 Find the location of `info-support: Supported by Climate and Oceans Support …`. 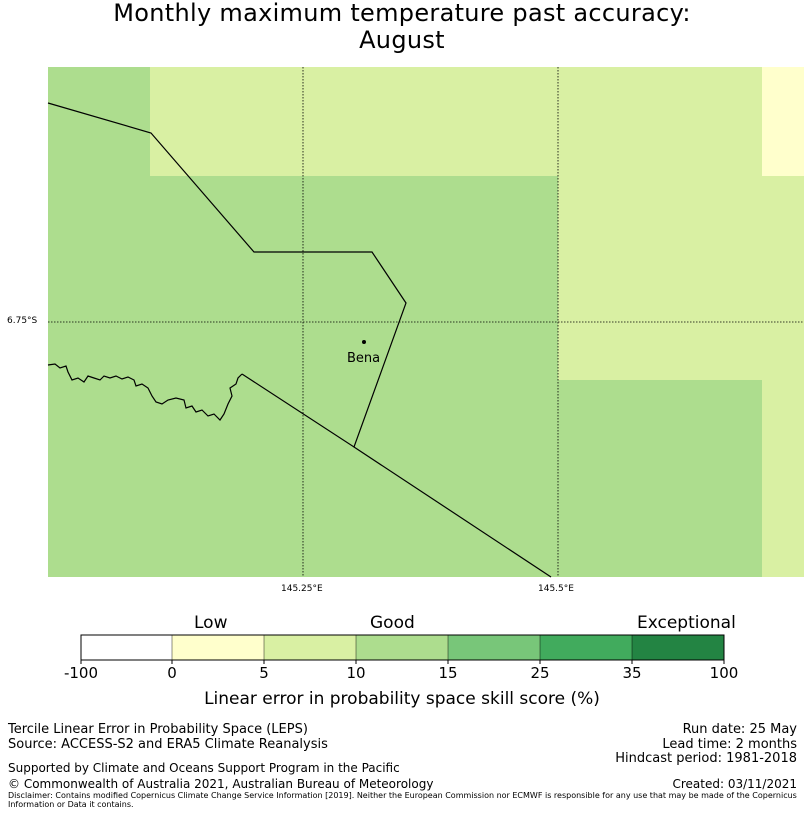

info-support: Supported by Climate and Oceans Support … is located at coordinates (204, 768).